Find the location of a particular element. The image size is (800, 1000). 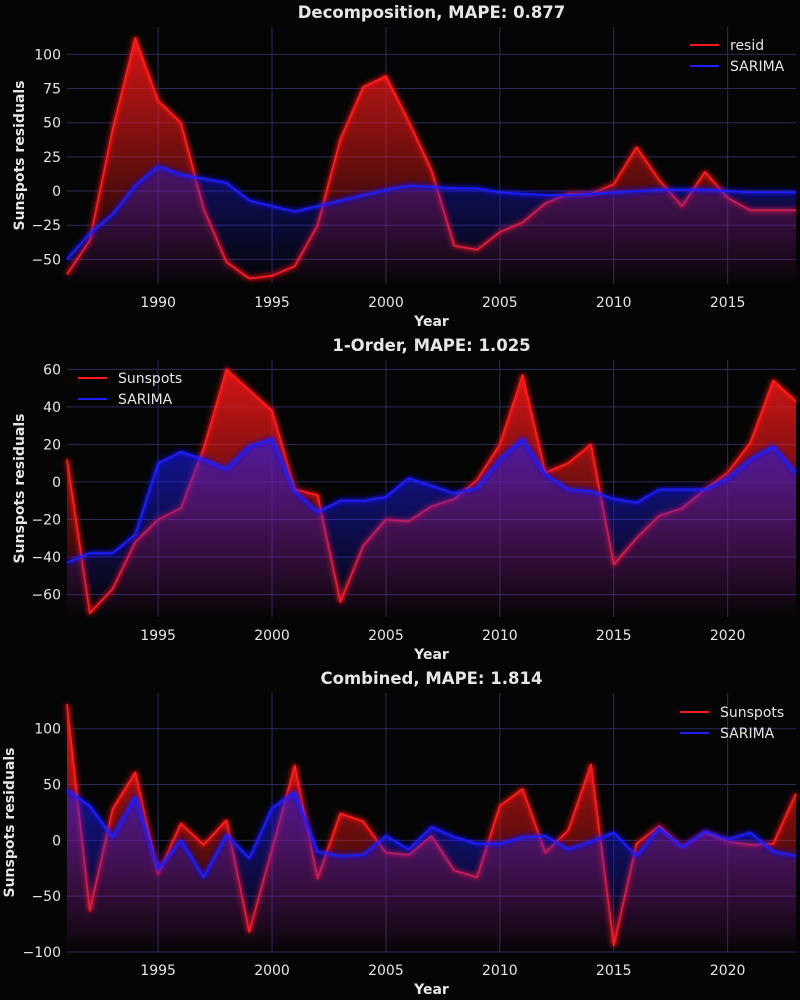

legend-label-resid: resid is located at coordinates (747, 46).